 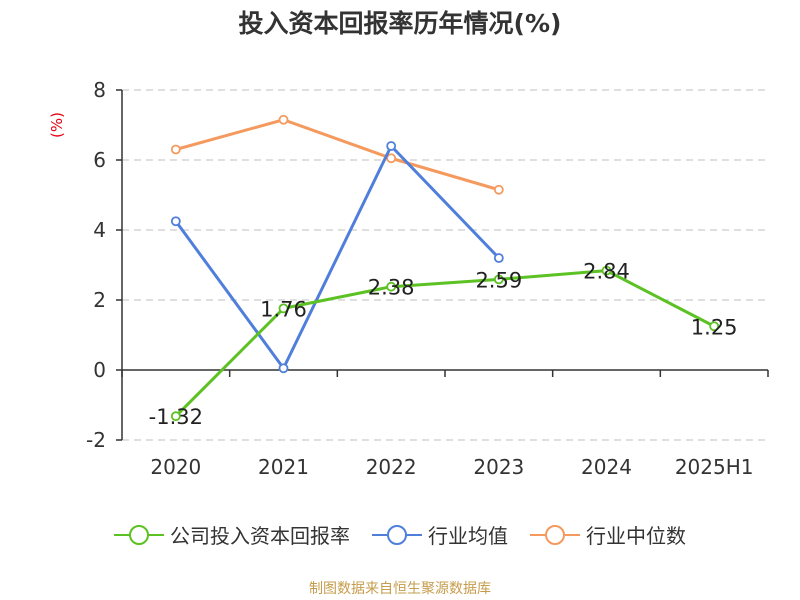 I want to click on y-tick-label: 6, so click(x=99, y=160).